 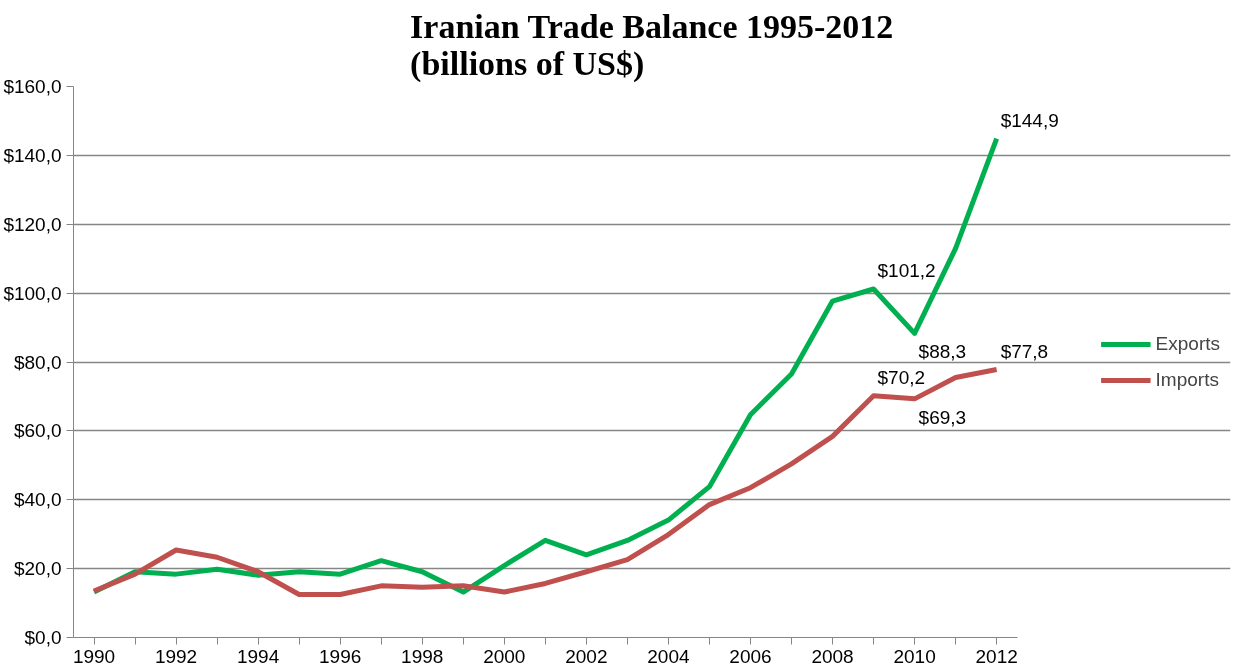 What do you see at coordinates (750, 656) in the screenshot?
I see `x-tick-label: 2006` at bounding box center [750, 656].